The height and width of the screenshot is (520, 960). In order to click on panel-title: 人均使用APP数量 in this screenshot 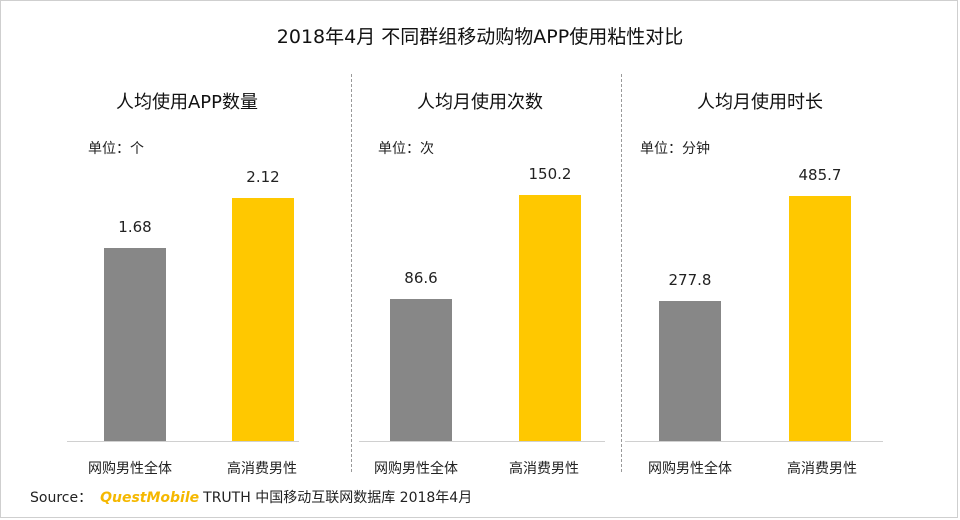, I will do `click(187, 102)`.